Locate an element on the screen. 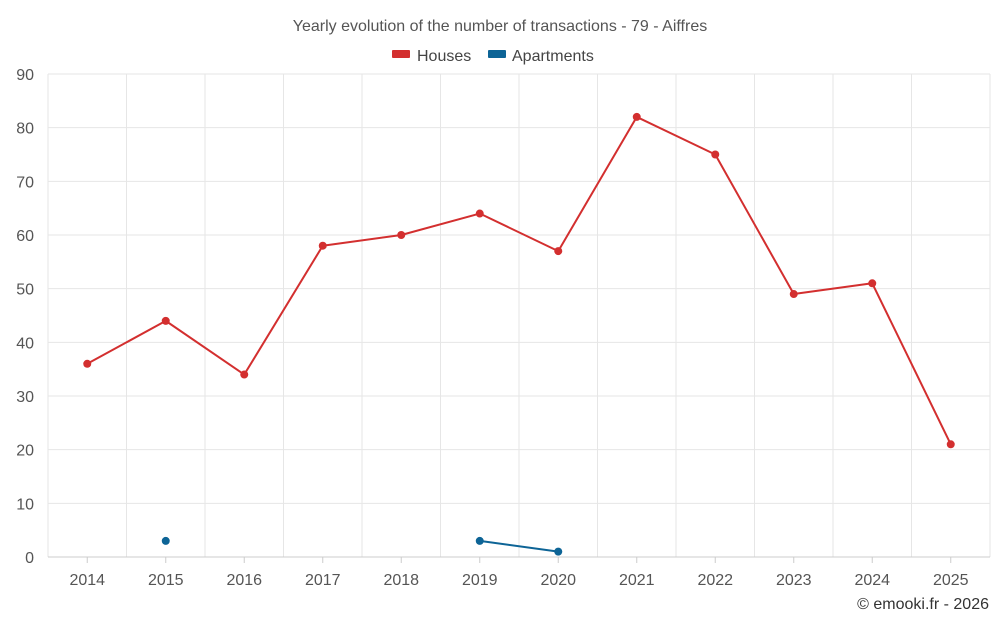 The image size is (1000, 625). x-tick-label: 2022 is located at coordinates (715, 580).